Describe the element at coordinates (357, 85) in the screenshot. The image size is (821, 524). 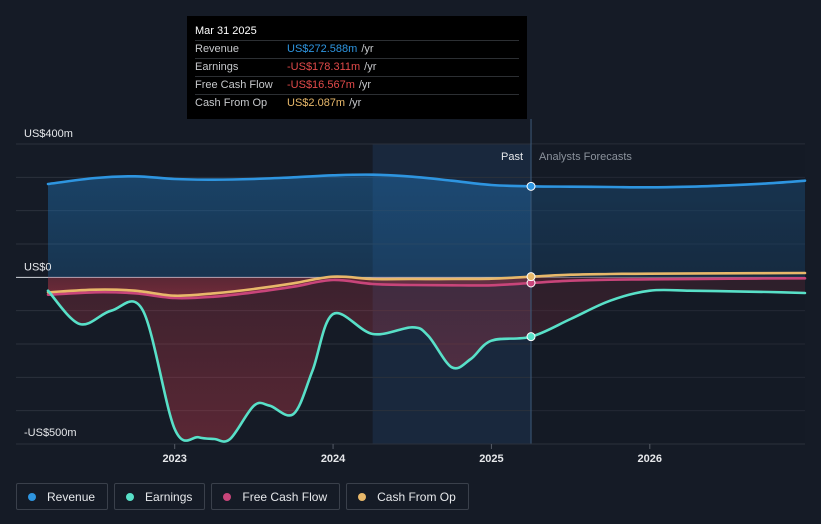
I see `tooltip-row-free-cash-flow: Free Cash Flow -US$16.567m /yr` at that location.